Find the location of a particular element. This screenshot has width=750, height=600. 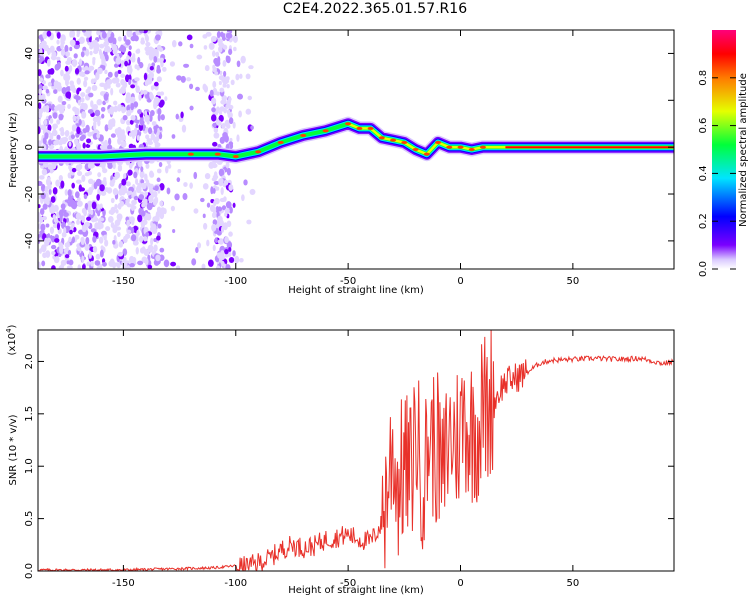

ridge-hotspot is located at coordinates (235, 157).